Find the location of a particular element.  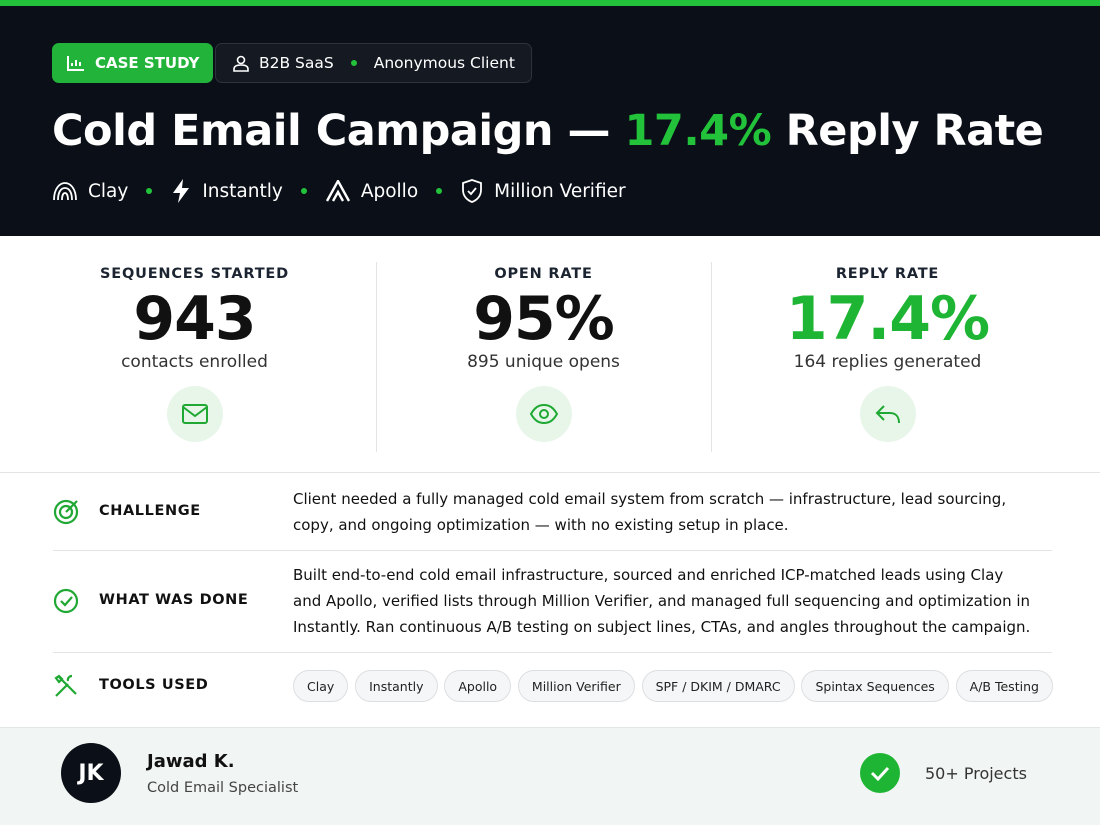

stat-card: OPEN RATE 95% 895 unique opens is located at coordinates (543, 354).